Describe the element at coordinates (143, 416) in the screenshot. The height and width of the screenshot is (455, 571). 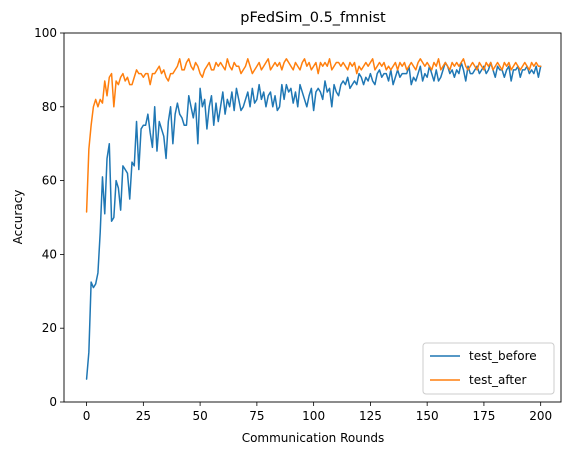
I see `x-tick-label: 25` at that location.